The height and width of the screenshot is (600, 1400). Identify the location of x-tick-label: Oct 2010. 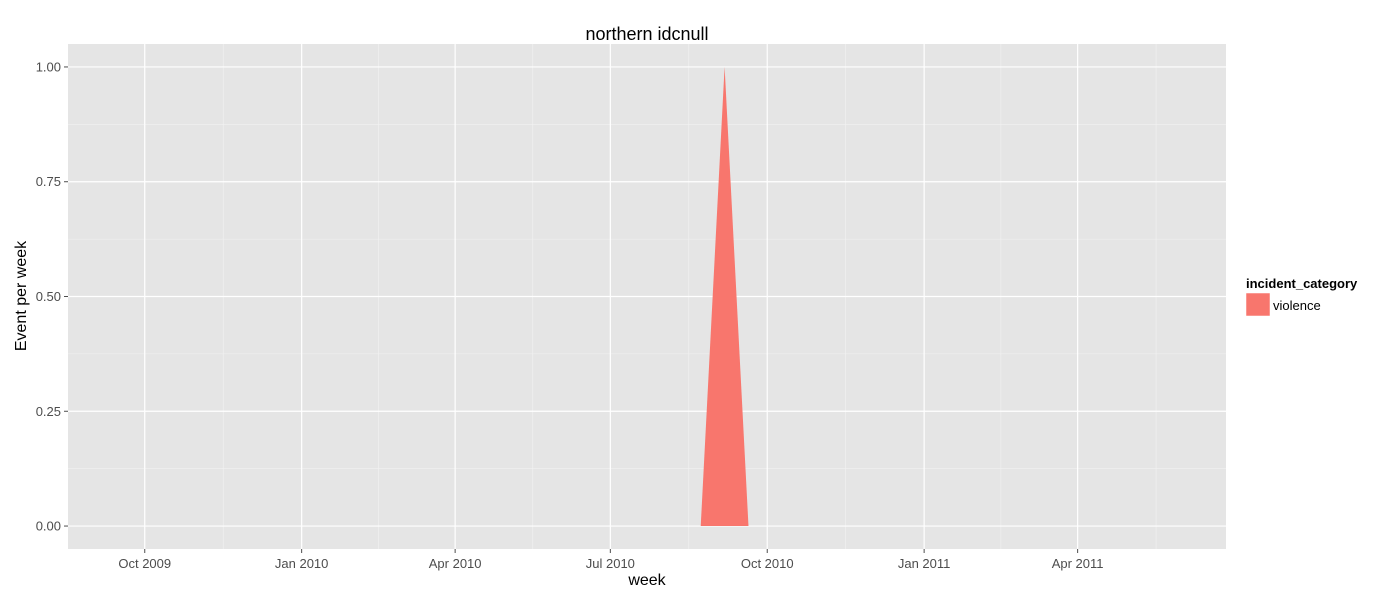
(767, 563).